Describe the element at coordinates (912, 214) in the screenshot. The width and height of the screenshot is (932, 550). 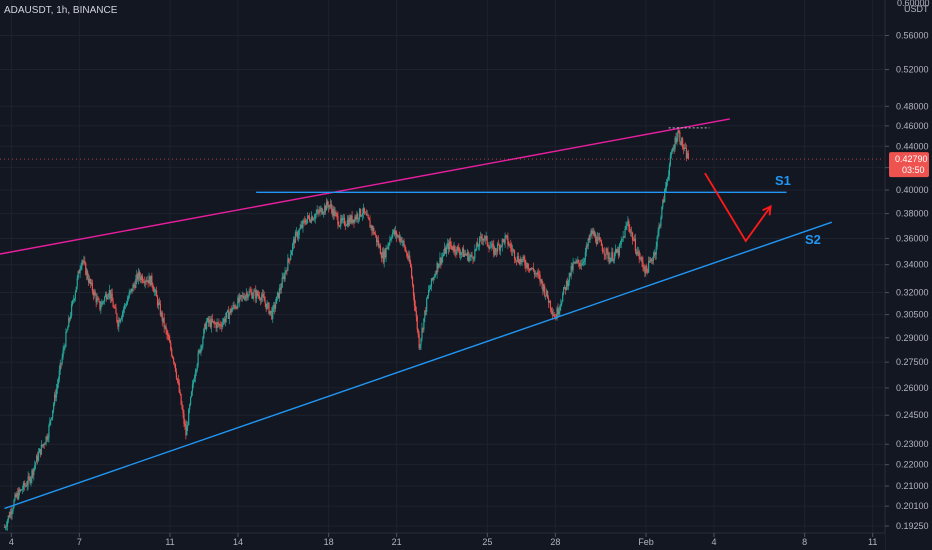
I see `price-tick-label: 0.38000` at that location.